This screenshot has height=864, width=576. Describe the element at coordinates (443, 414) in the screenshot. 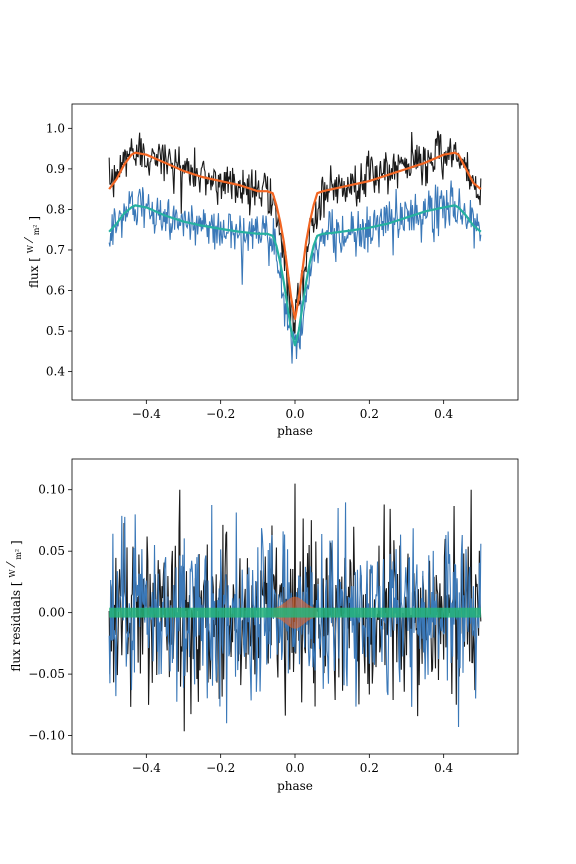

I see `top-x-tick-label: 0.4` at that location.